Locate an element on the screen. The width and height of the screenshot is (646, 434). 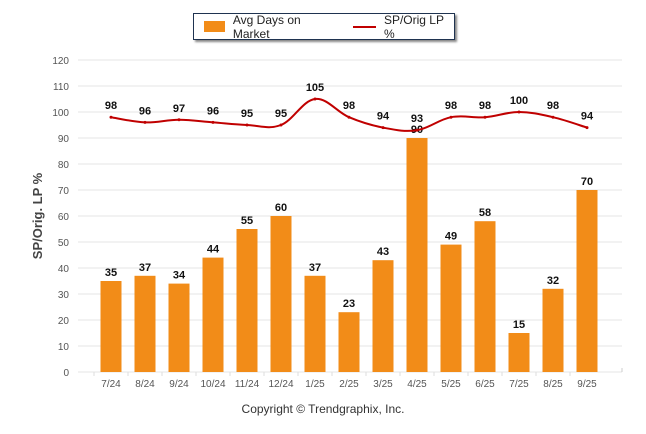
y-tick-label: 20 is located at coordinates (64, 321).